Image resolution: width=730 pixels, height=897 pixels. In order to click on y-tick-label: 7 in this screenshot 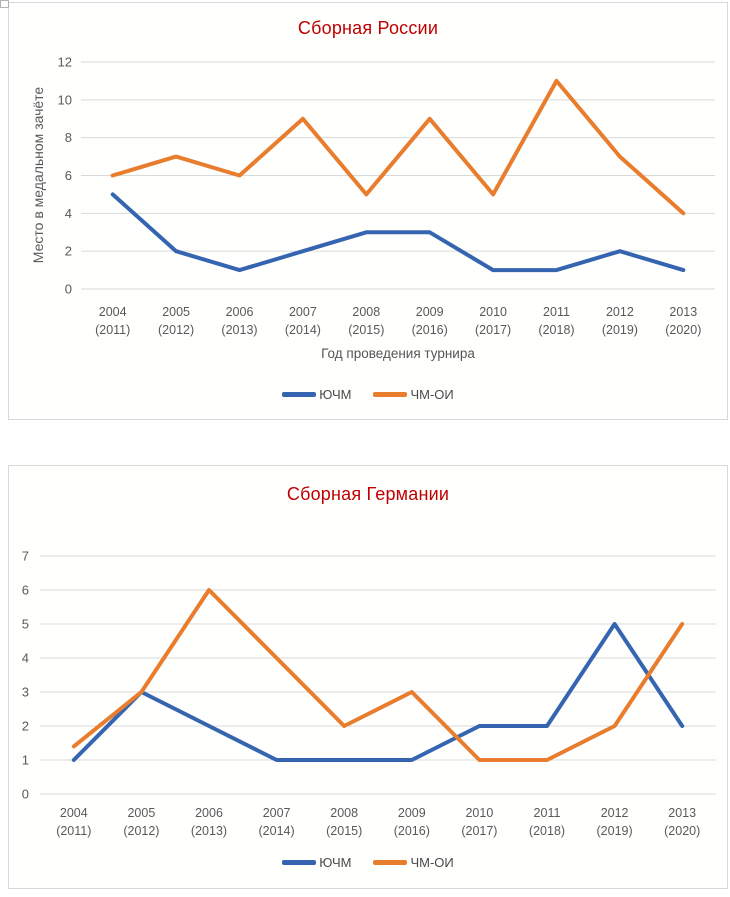, I will do `click(25, 556)`.